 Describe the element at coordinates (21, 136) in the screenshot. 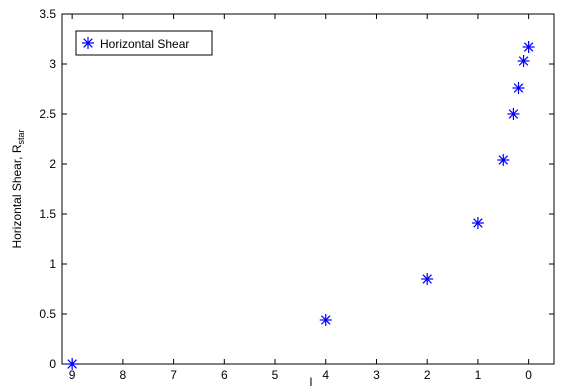

I see `y-axis-label-subscript: star` at that location.